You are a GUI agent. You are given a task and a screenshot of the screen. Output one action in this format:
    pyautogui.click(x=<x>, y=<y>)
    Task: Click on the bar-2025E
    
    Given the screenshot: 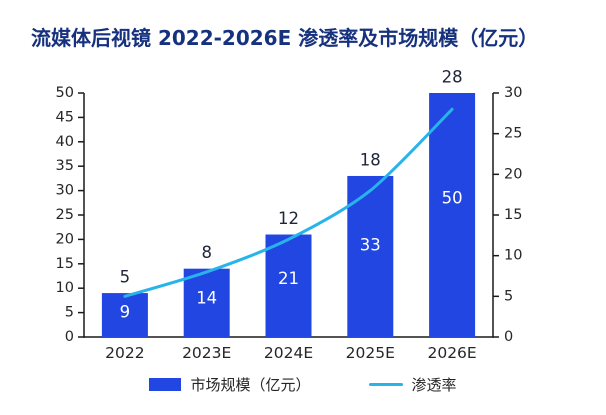 What is the action you would take?
    pyautogui.click(x=370, y=256)
    